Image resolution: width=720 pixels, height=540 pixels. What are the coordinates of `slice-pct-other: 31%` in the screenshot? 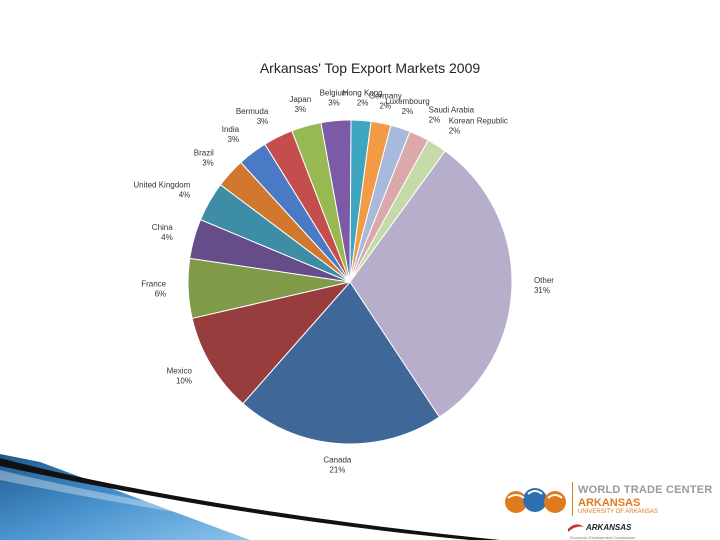 It's located at (542, 290).